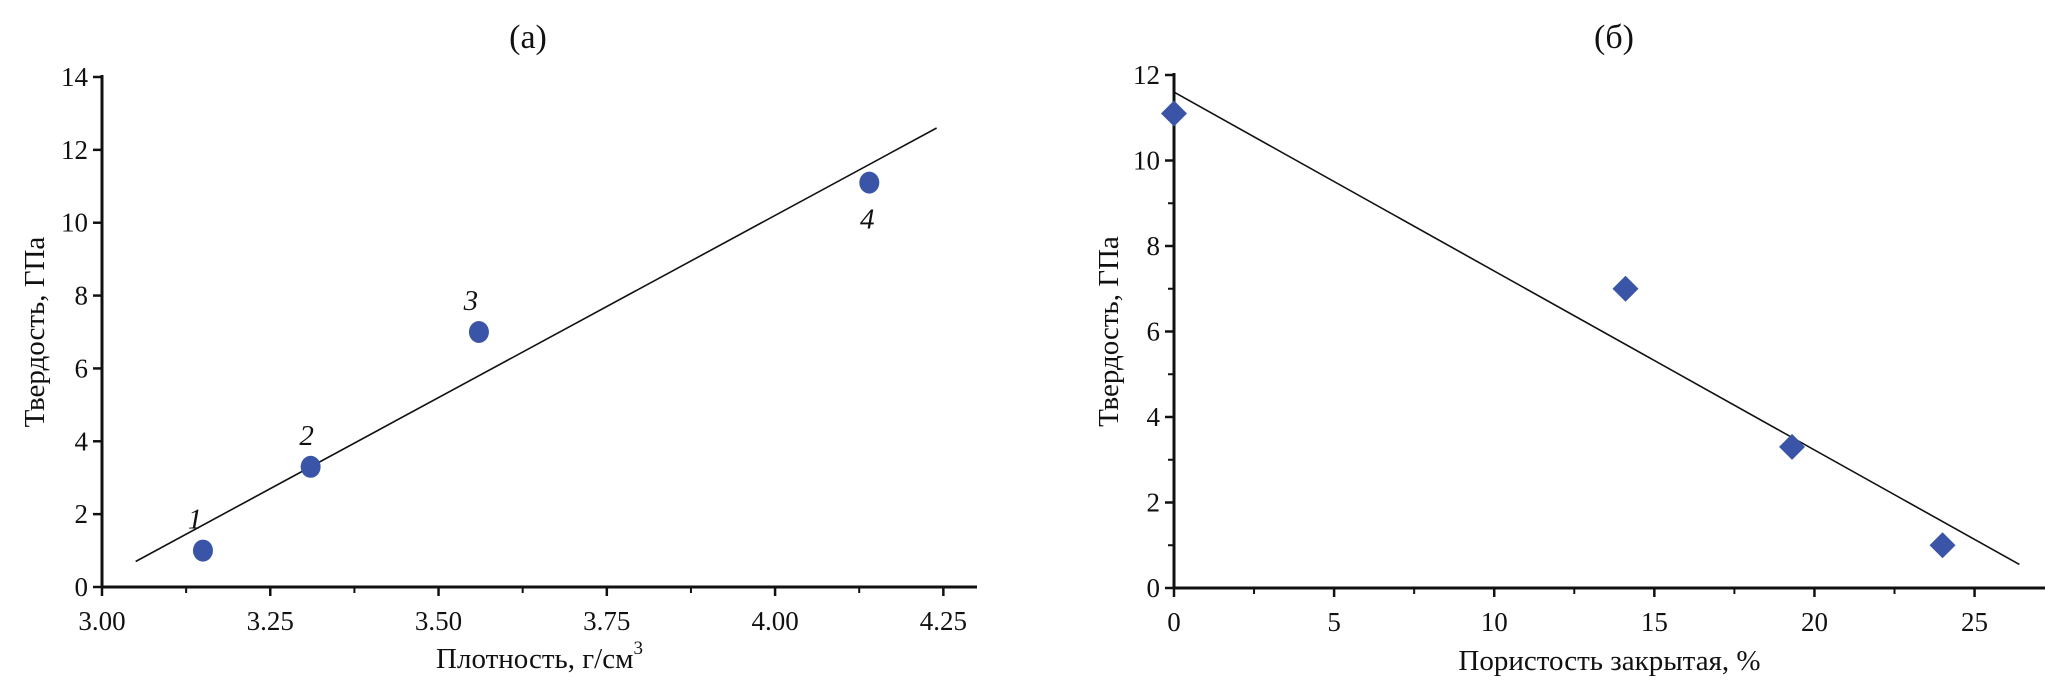 Image resolution: width=2069 pixels, height=692 pixels. I want to click on x-tick-label: 0, so click(1174, 622).